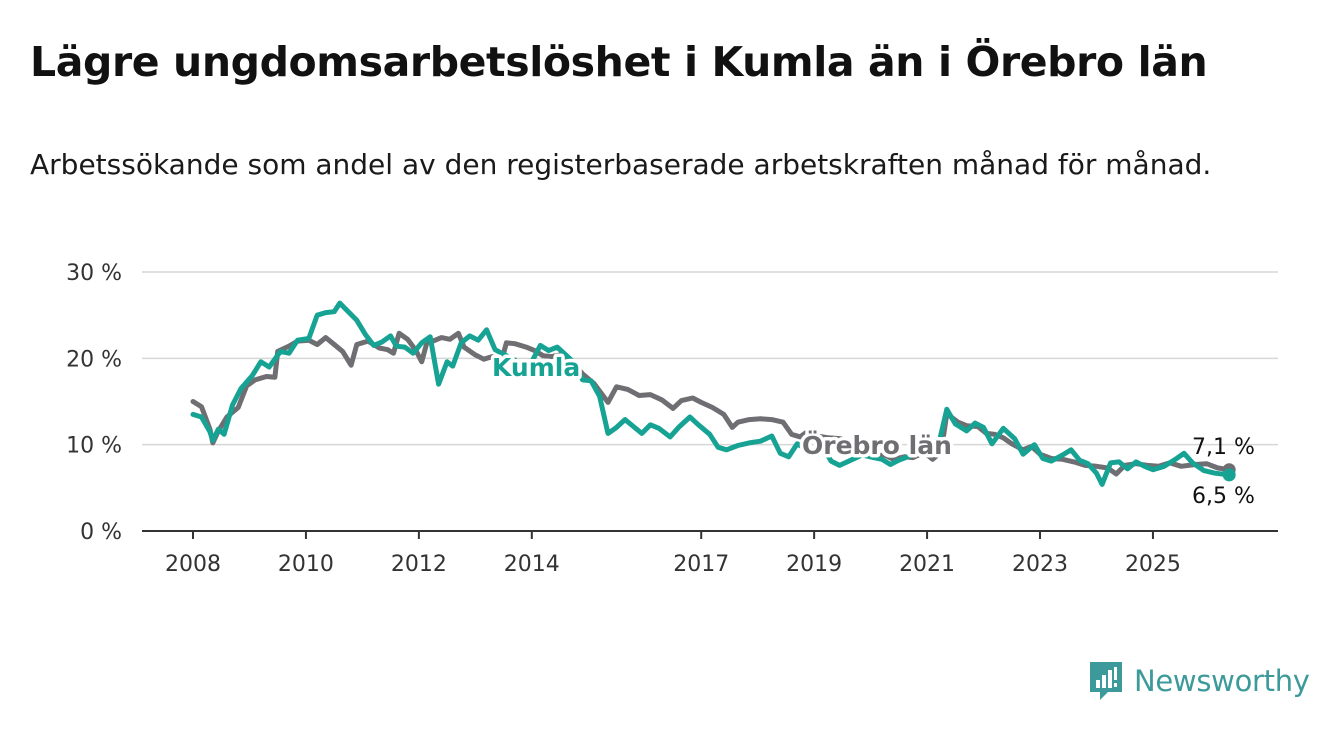 The width and height of the screenshot is (1340, 734). I want to click on y-tick-label: 10 %, so click(94, 446).